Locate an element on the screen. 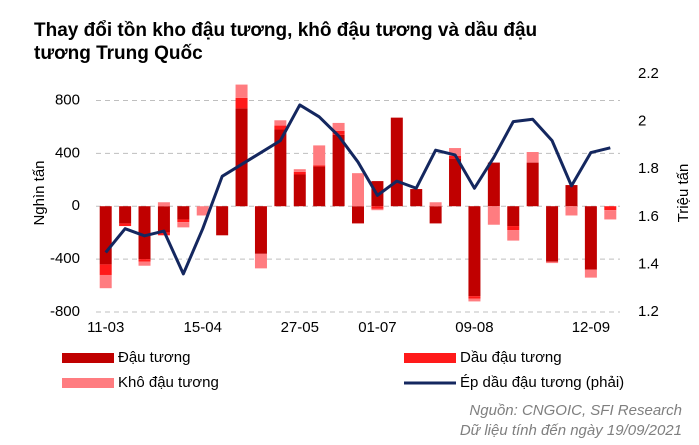  legend-label: Ép dầu đậu tương (phải) is located at coordinates (542, 382).